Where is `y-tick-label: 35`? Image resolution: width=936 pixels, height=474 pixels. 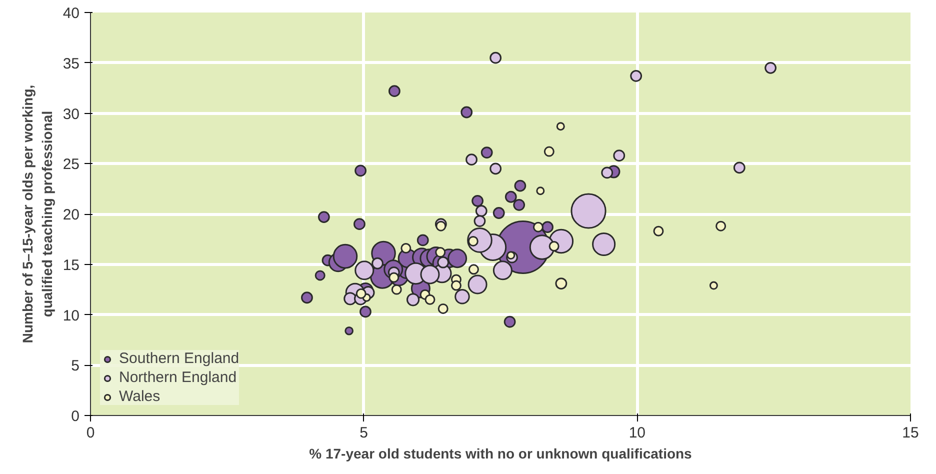
y-tick-label: 35 is located at coordinates (71, 63).